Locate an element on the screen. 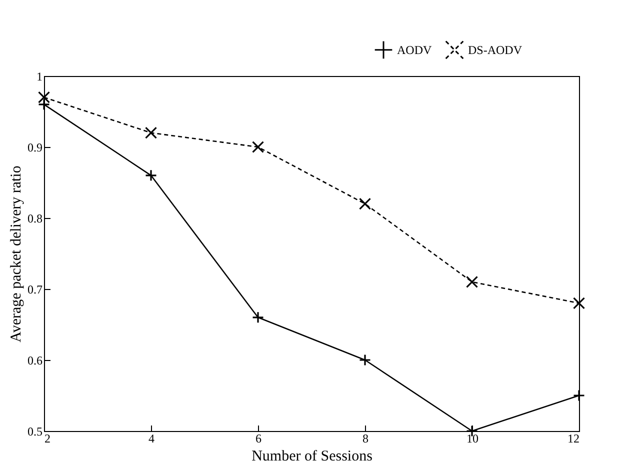 This screenshot has width=625, height=474. x-tick-label: 6 is located at coordinates (259, 439).